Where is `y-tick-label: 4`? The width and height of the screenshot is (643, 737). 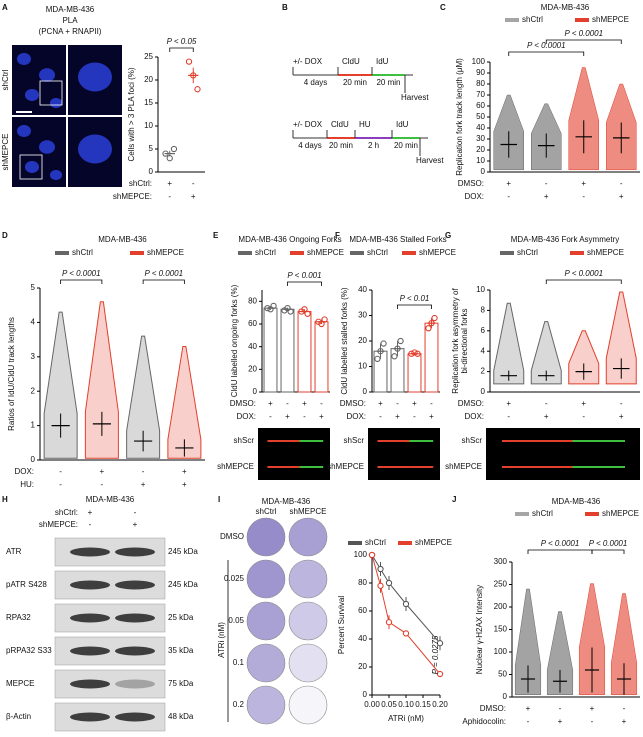
y-tick-label: 4 is located at coordinates (33, 322).